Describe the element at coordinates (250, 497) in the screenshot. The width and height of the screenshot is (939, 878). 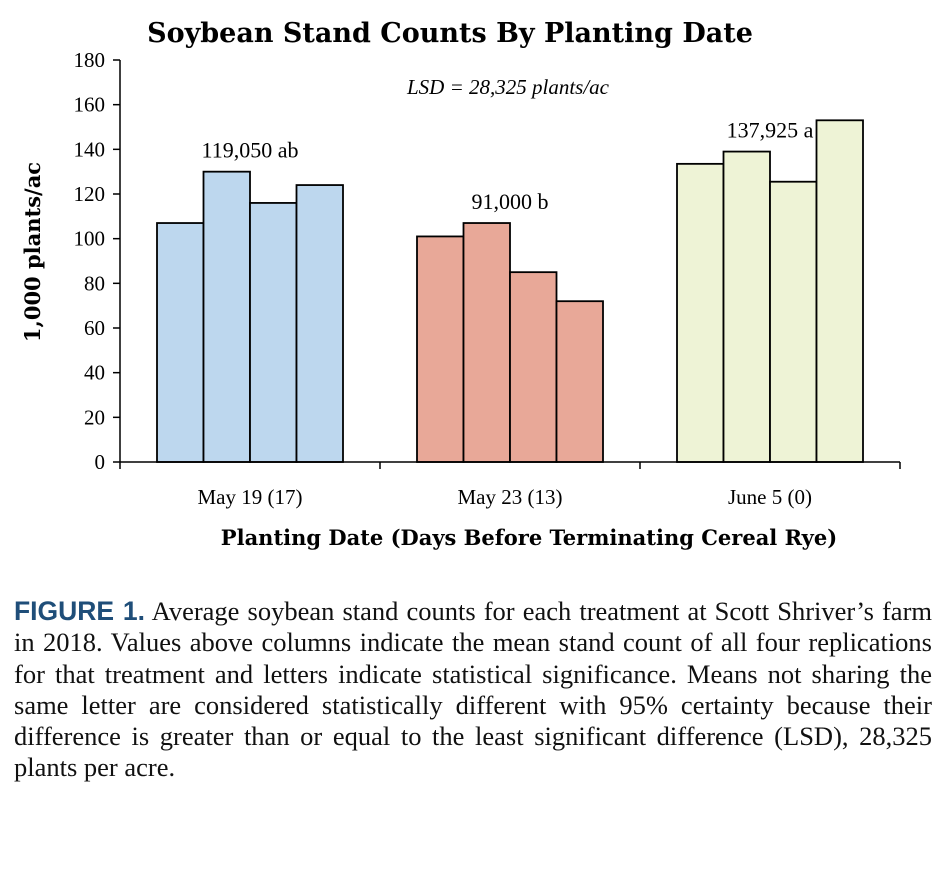
I see `x-category-label: May 19 (17)` at that location.